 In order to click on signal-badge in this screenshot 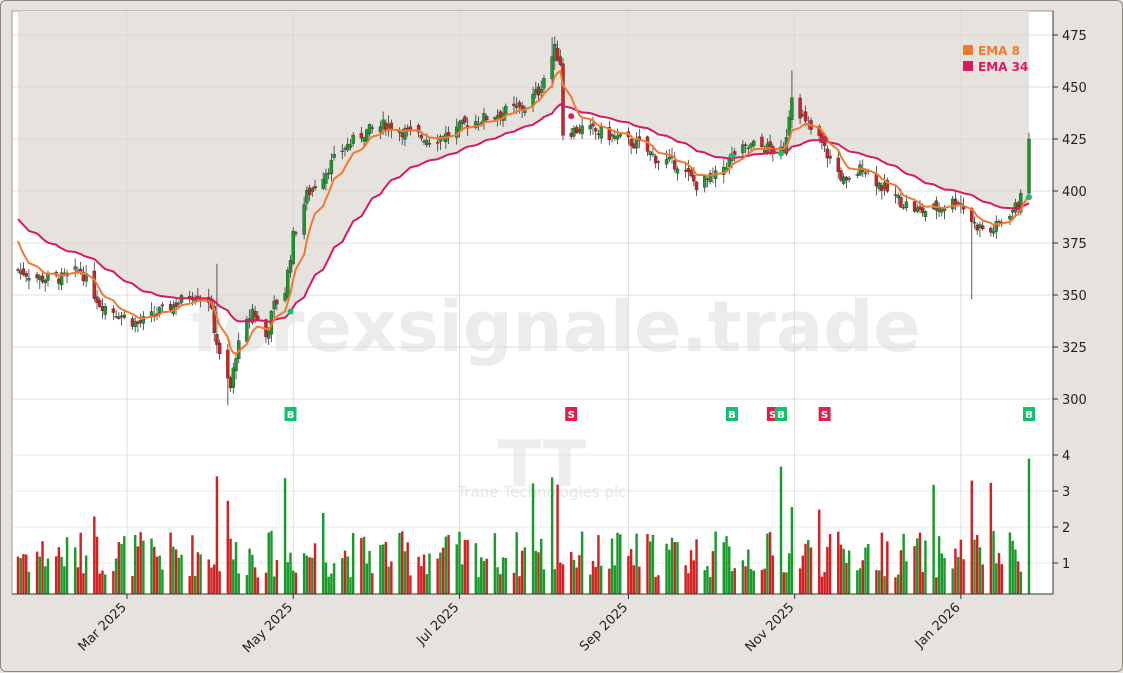, I will do `click(1029, 414)`.